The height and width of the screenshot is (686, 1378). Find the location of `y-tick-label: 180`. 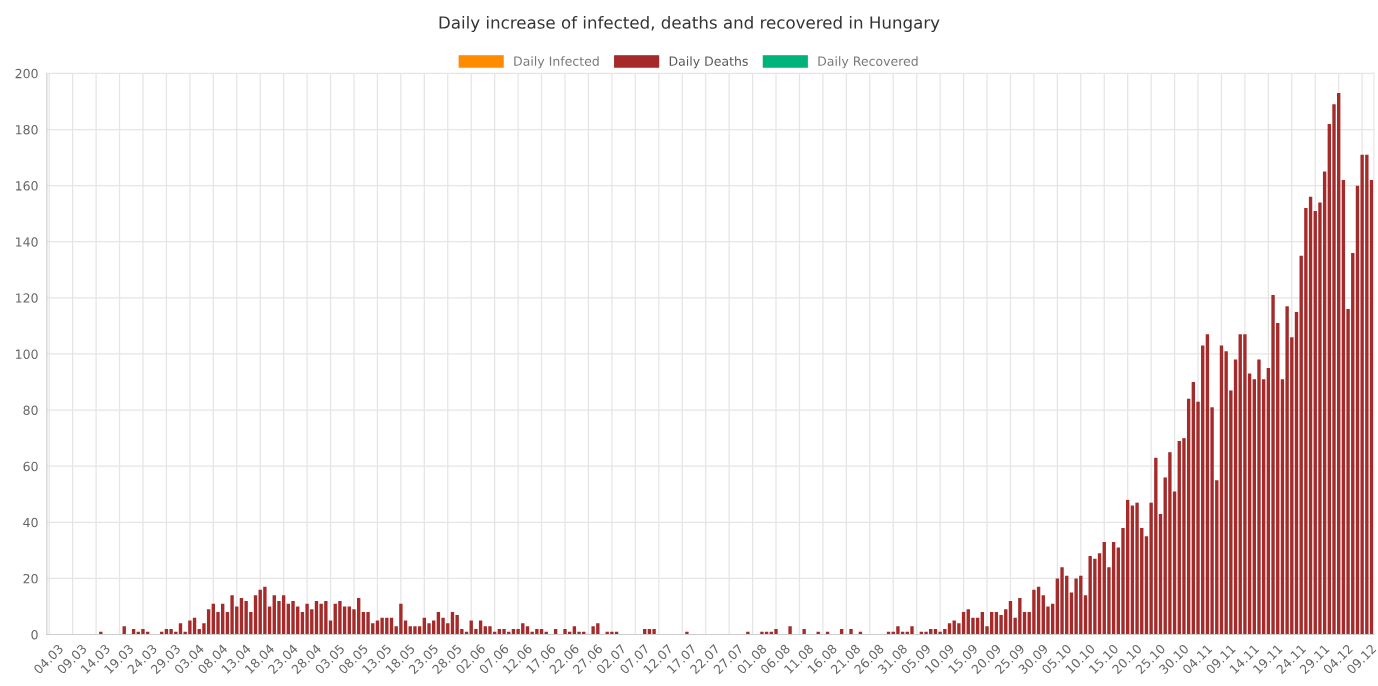

y-tick-label: 180 is located at coordinates (27, 129).